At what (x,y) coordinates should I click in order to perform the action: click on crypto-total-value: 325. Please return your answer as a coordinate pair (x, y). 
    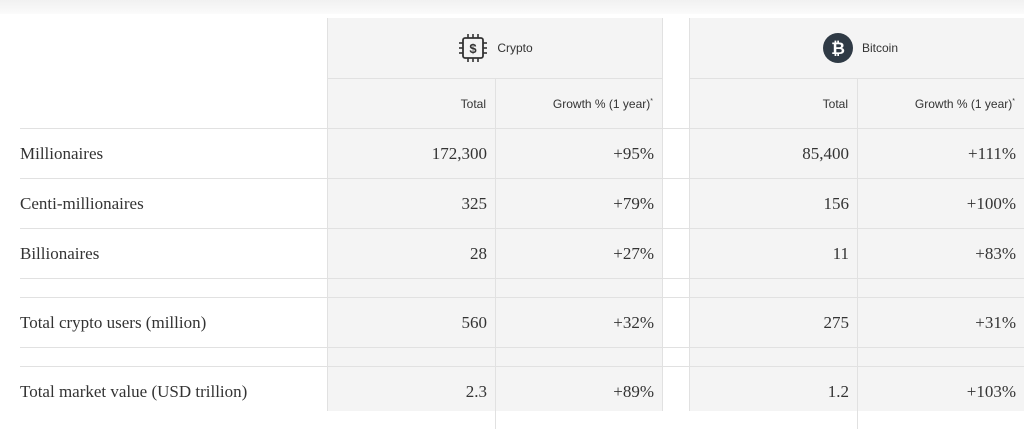
    Looking at the image, I should click on (474, 203).